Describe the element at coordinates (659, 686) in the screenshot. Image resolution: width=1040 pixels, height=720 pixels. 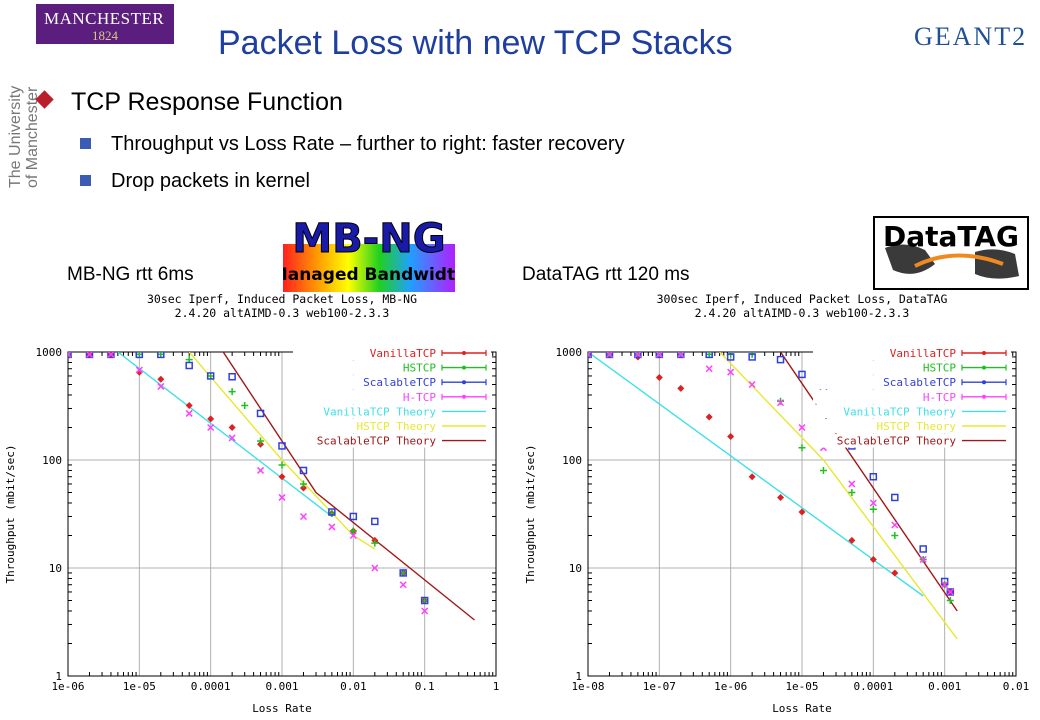
I see `x-tick-label: 1e-07` at that location.